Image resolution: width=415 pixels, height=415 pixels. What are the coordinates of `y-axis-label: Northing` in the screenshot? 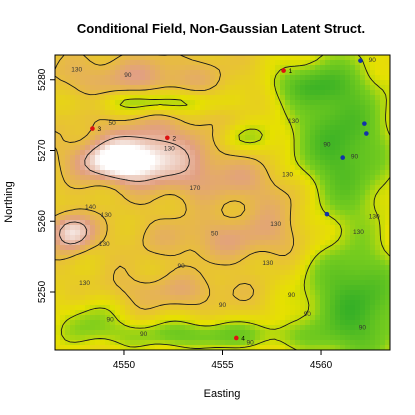 It's located at (9, 202).